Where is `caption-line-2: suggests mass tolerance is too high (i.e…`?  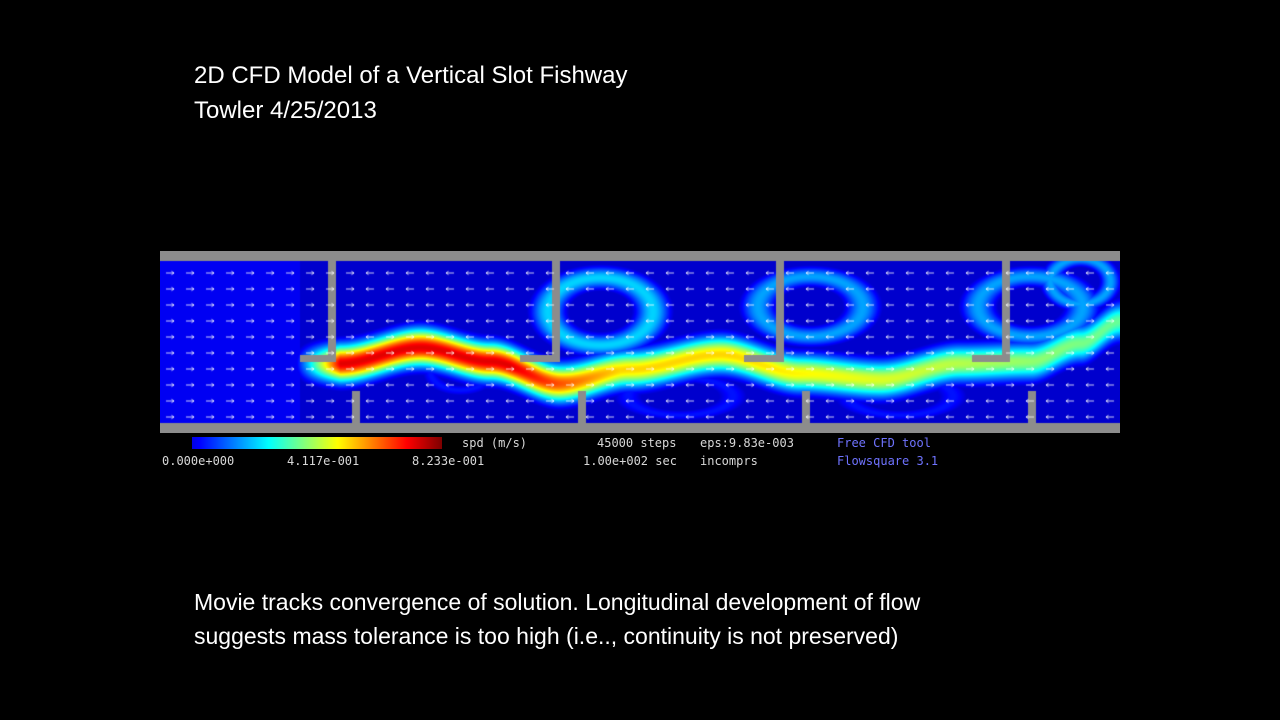
caption-line-2: suggests mass tolerance is too high (i.e… is located at coordinates (546, 636).